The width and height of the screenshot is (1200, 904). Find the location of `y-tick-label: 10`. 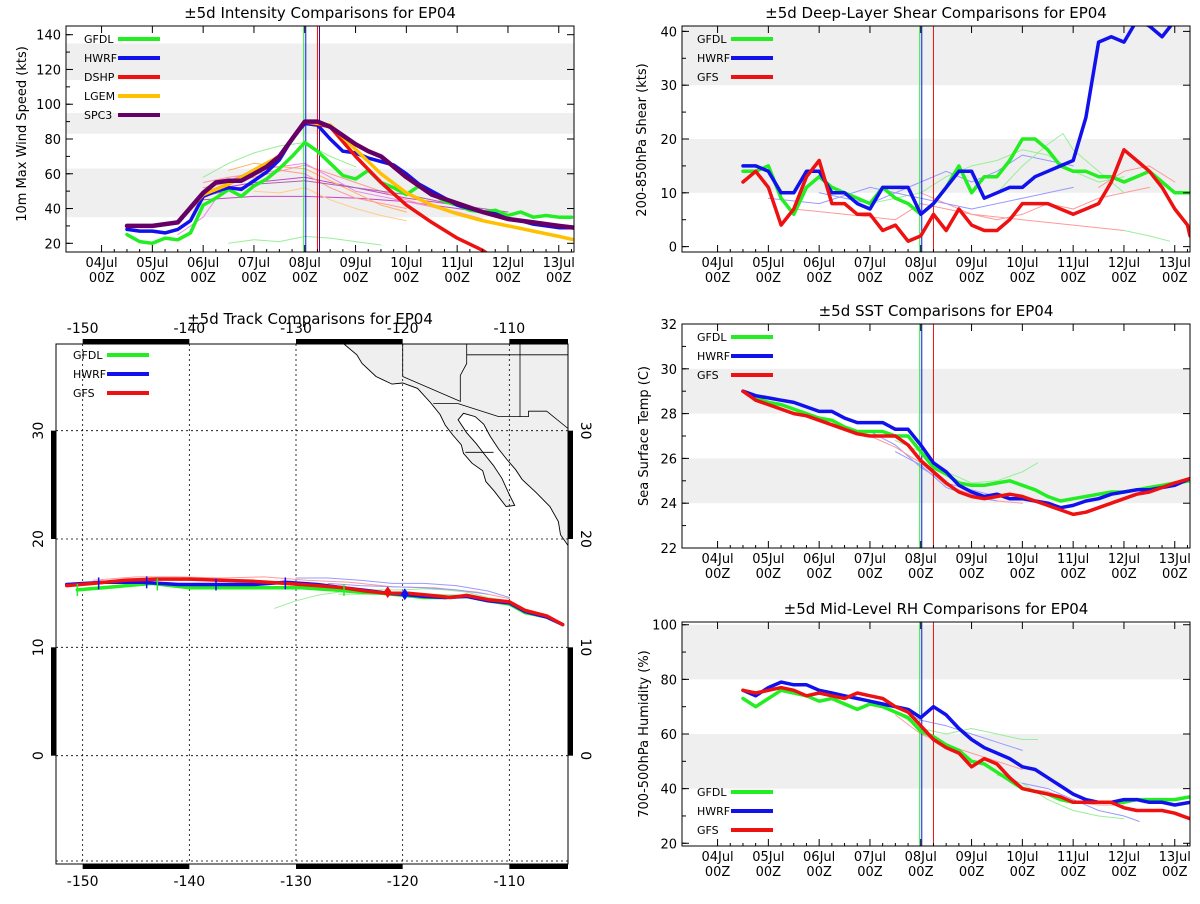

y-tick-label: 10 is located at coordinates (668, 194).